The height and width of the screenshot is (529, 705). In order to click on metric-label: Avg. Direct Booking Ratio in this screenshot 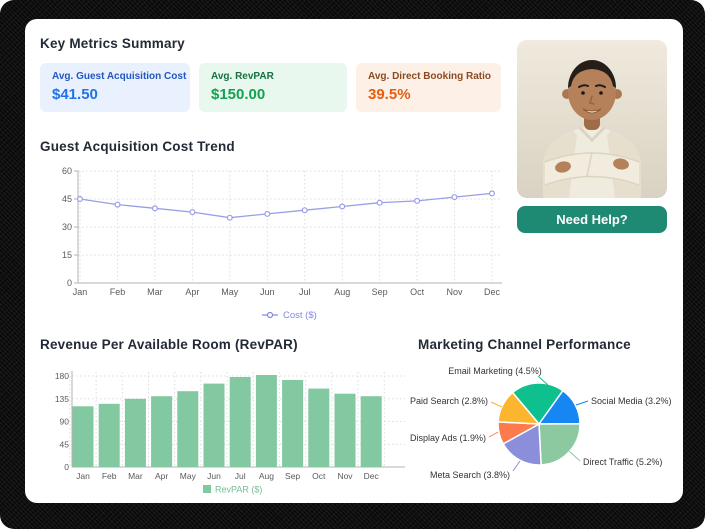, I will do `click(429, 76)`.